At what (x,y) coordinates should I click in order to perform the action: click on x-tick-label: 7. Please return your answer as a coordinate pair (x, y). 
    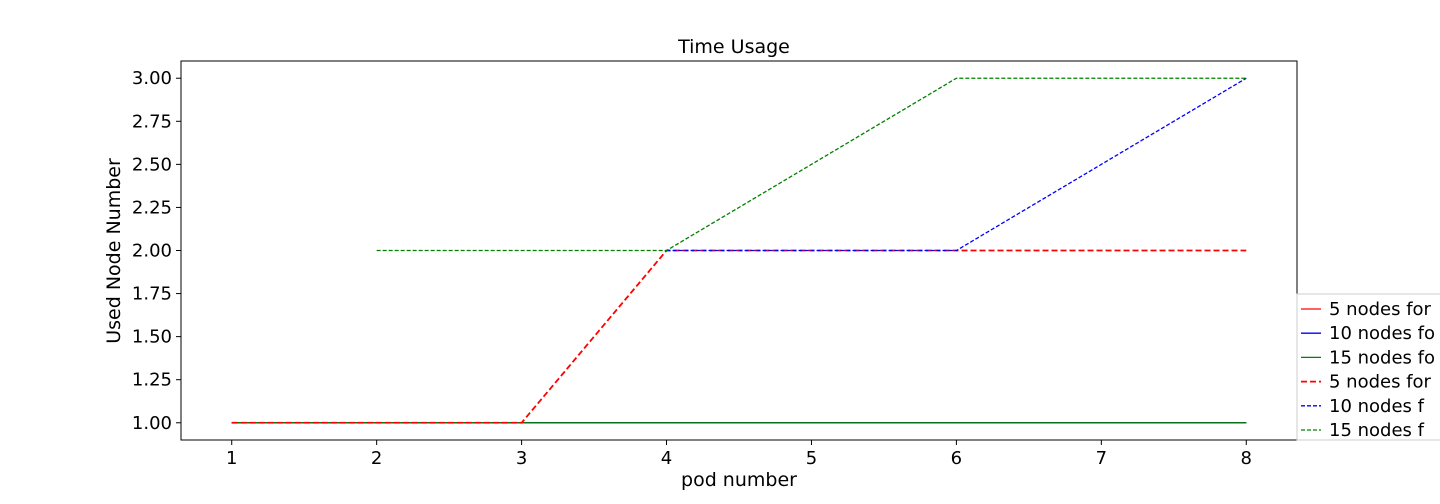
    Looking at the image, I should click on (1101, 458).